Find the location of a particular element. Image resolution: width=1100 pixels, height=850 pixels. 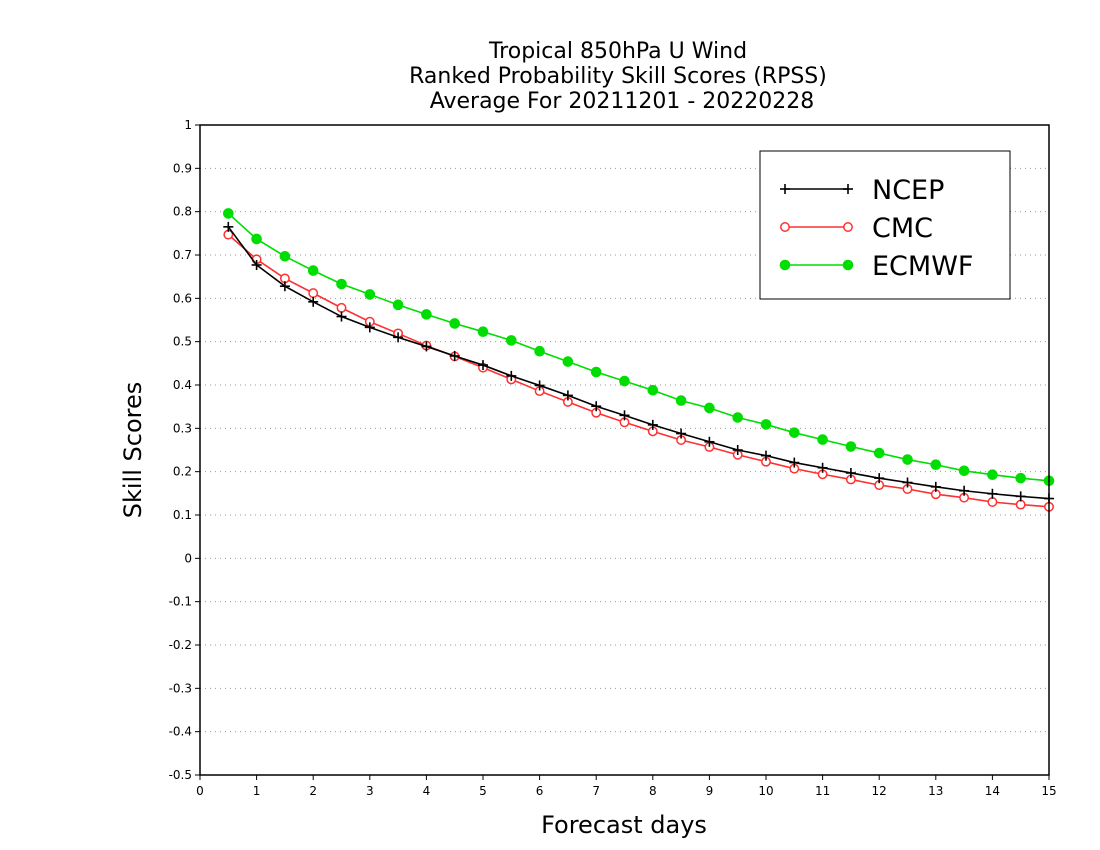

x-tick-label: 15 is located at coordinates (1048, 791).